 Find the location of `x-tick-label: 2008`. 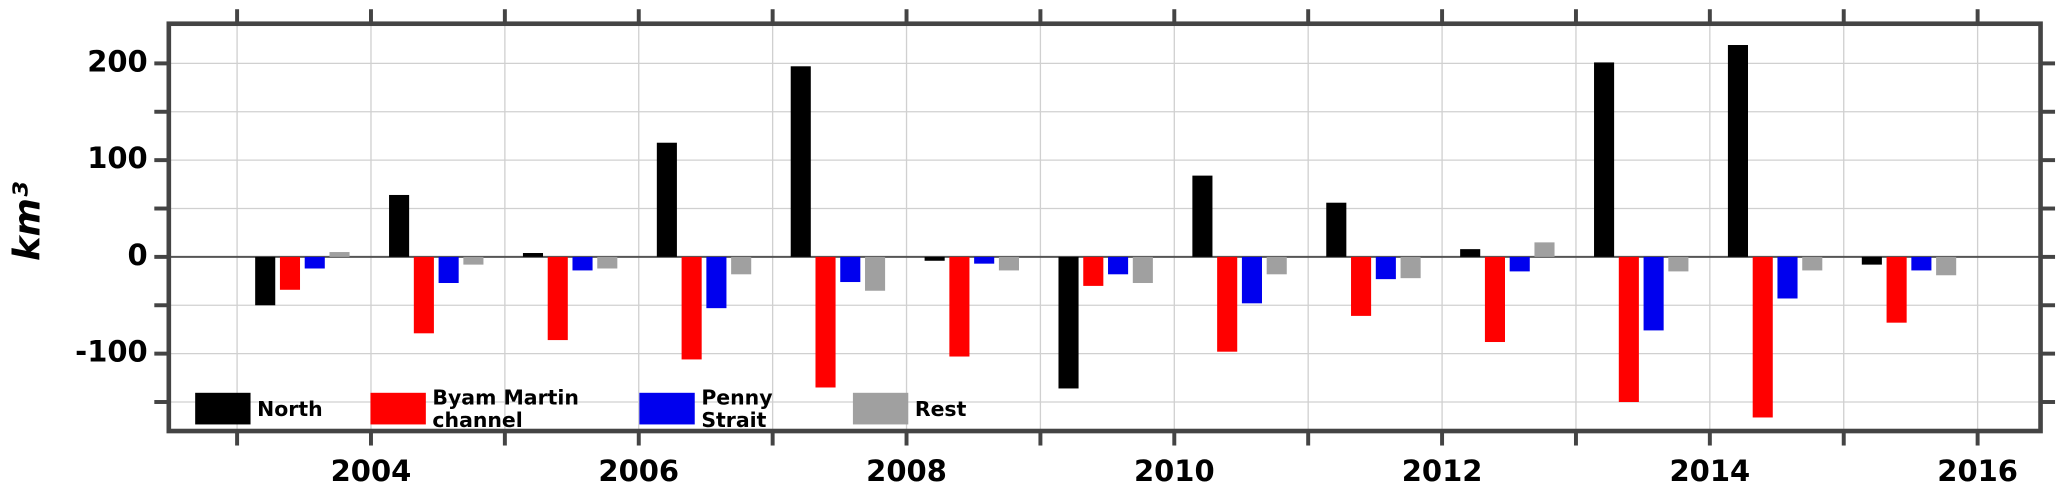

x-tick-label: 2008 is located at coordinates (906, 471).